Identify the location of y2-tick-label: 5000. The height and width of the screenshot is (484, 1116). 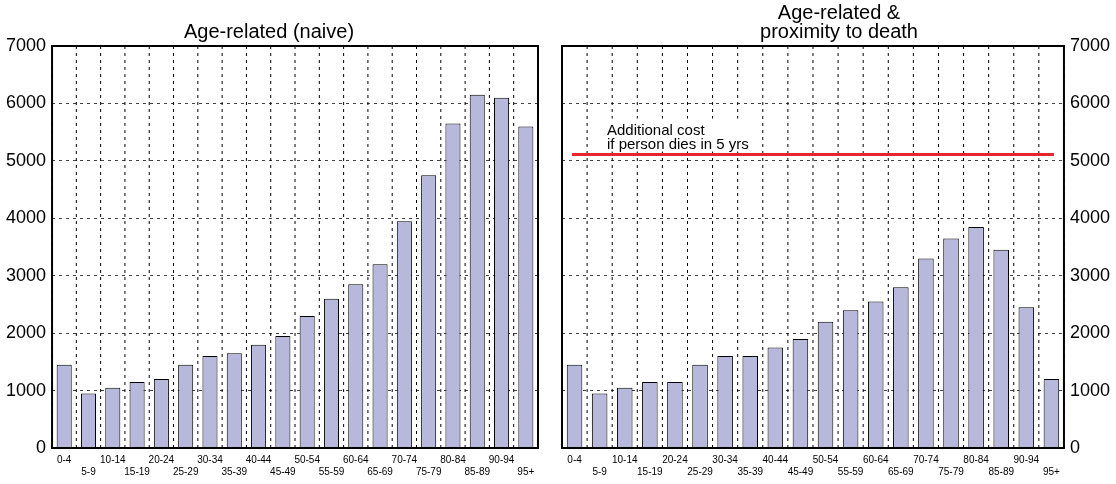
(1089, 159).